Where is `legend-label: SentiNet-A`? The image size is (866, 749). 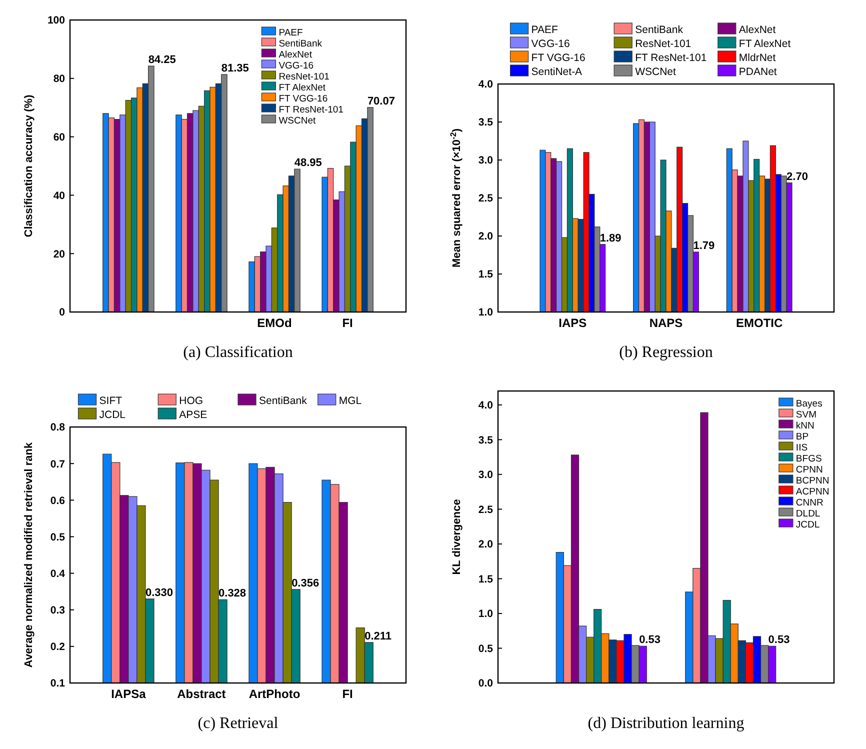
legend-label: SentiNet-A is located at coordinates (556, 72).